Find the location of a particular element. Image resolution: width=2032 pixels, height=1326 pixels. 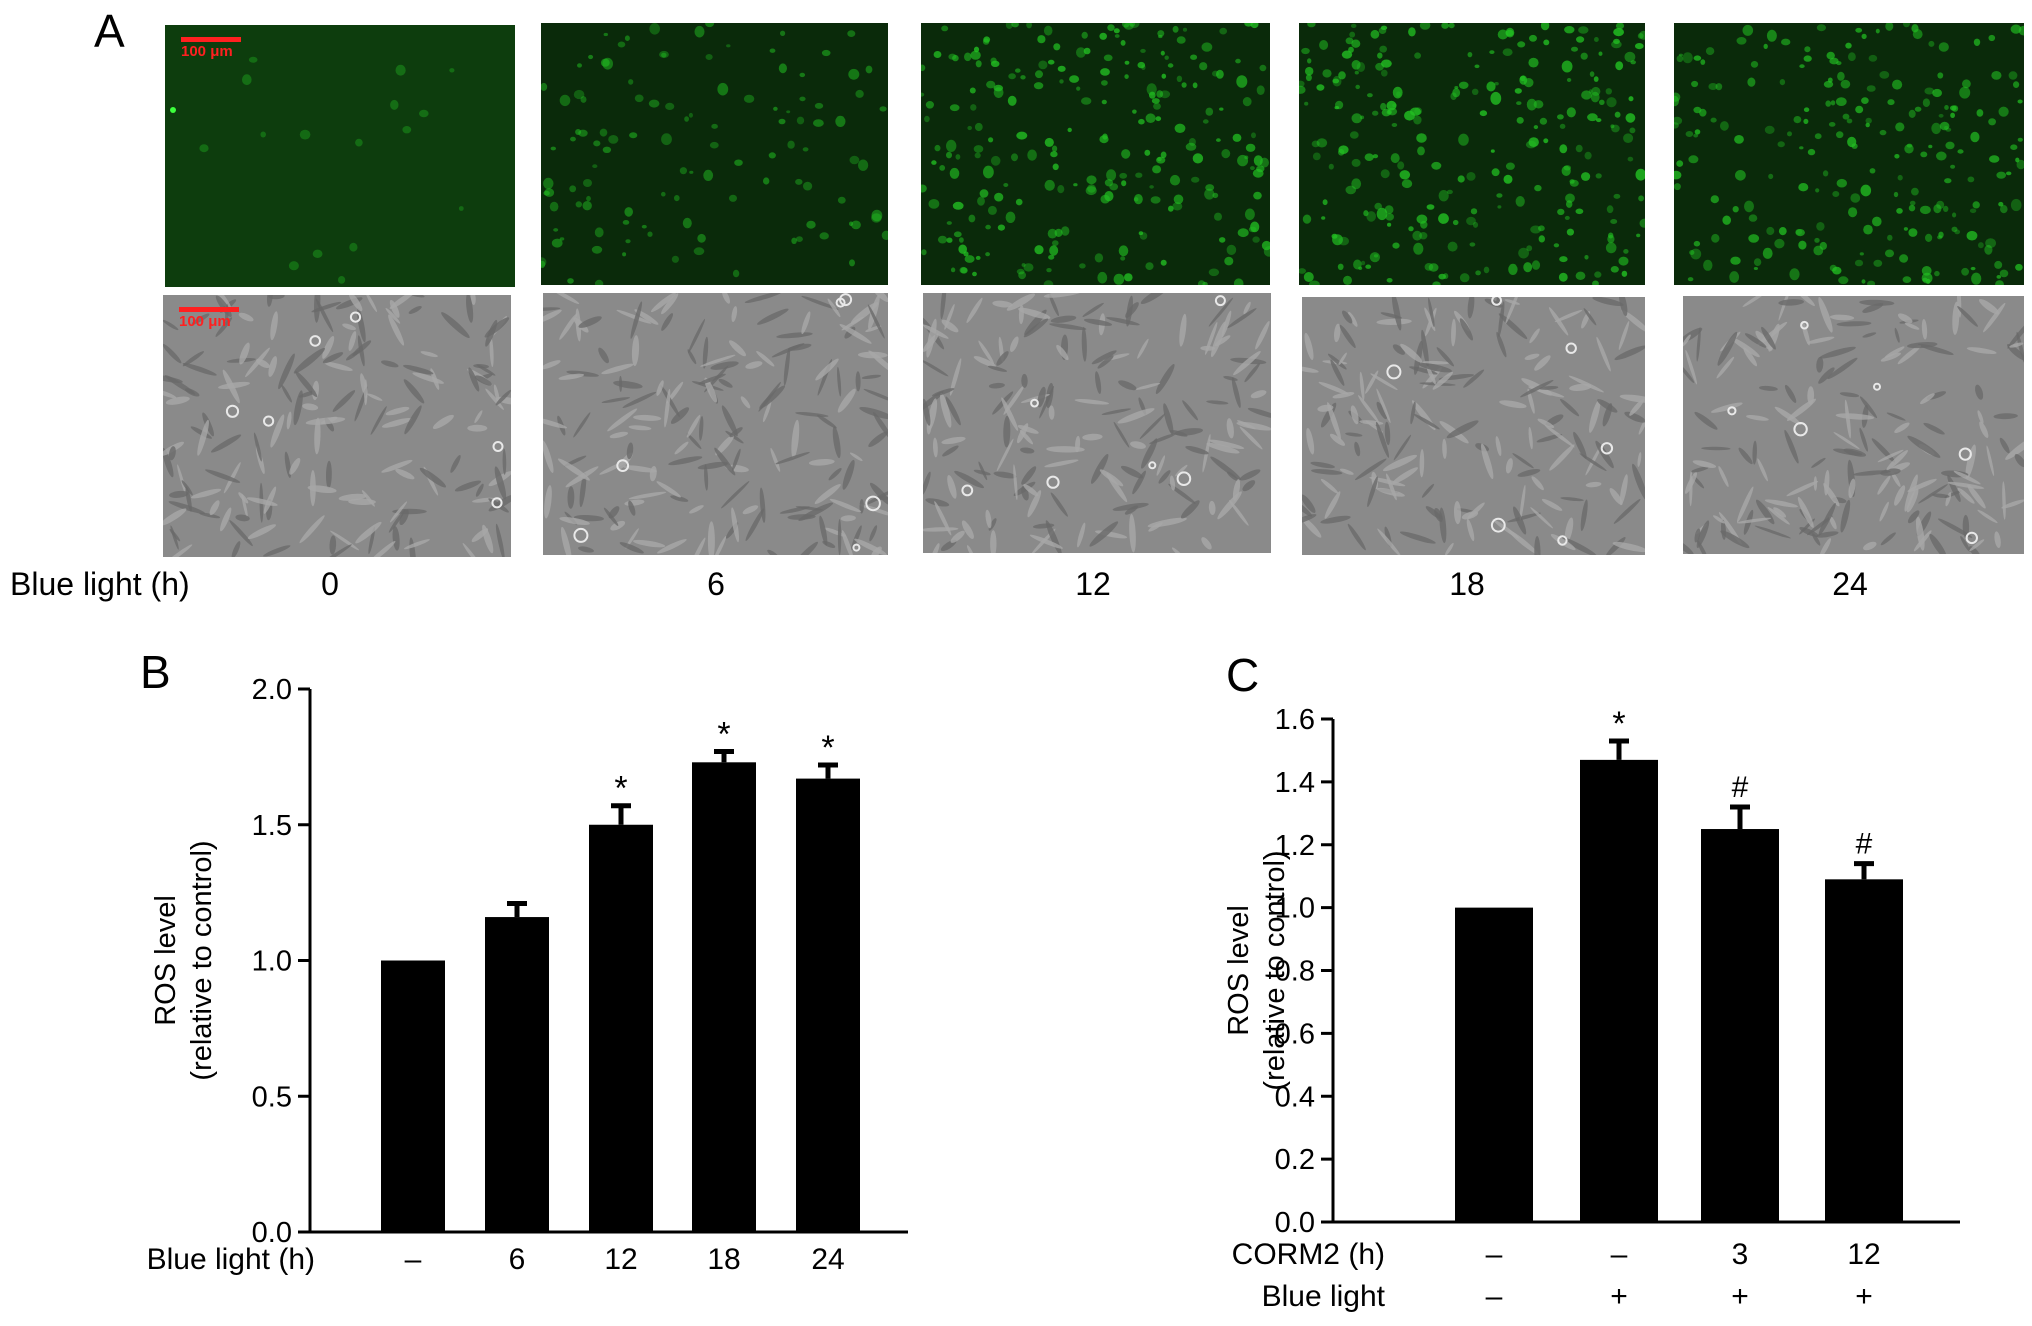

timepoint-label: 0 is located at coordinates (330, 584).